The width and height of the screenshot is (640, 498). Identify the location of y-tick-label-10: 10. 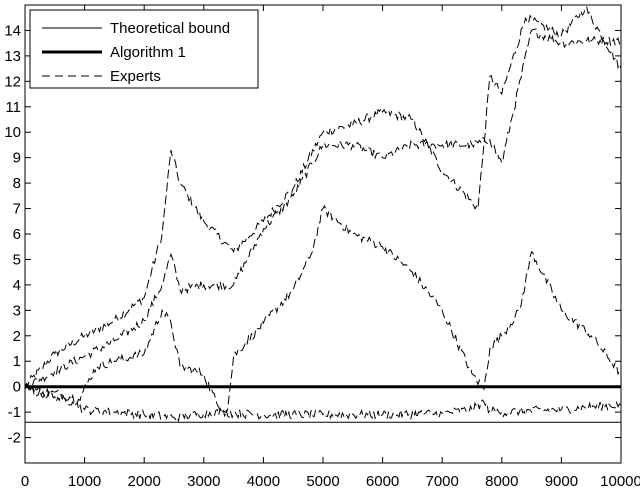
(12, 132).